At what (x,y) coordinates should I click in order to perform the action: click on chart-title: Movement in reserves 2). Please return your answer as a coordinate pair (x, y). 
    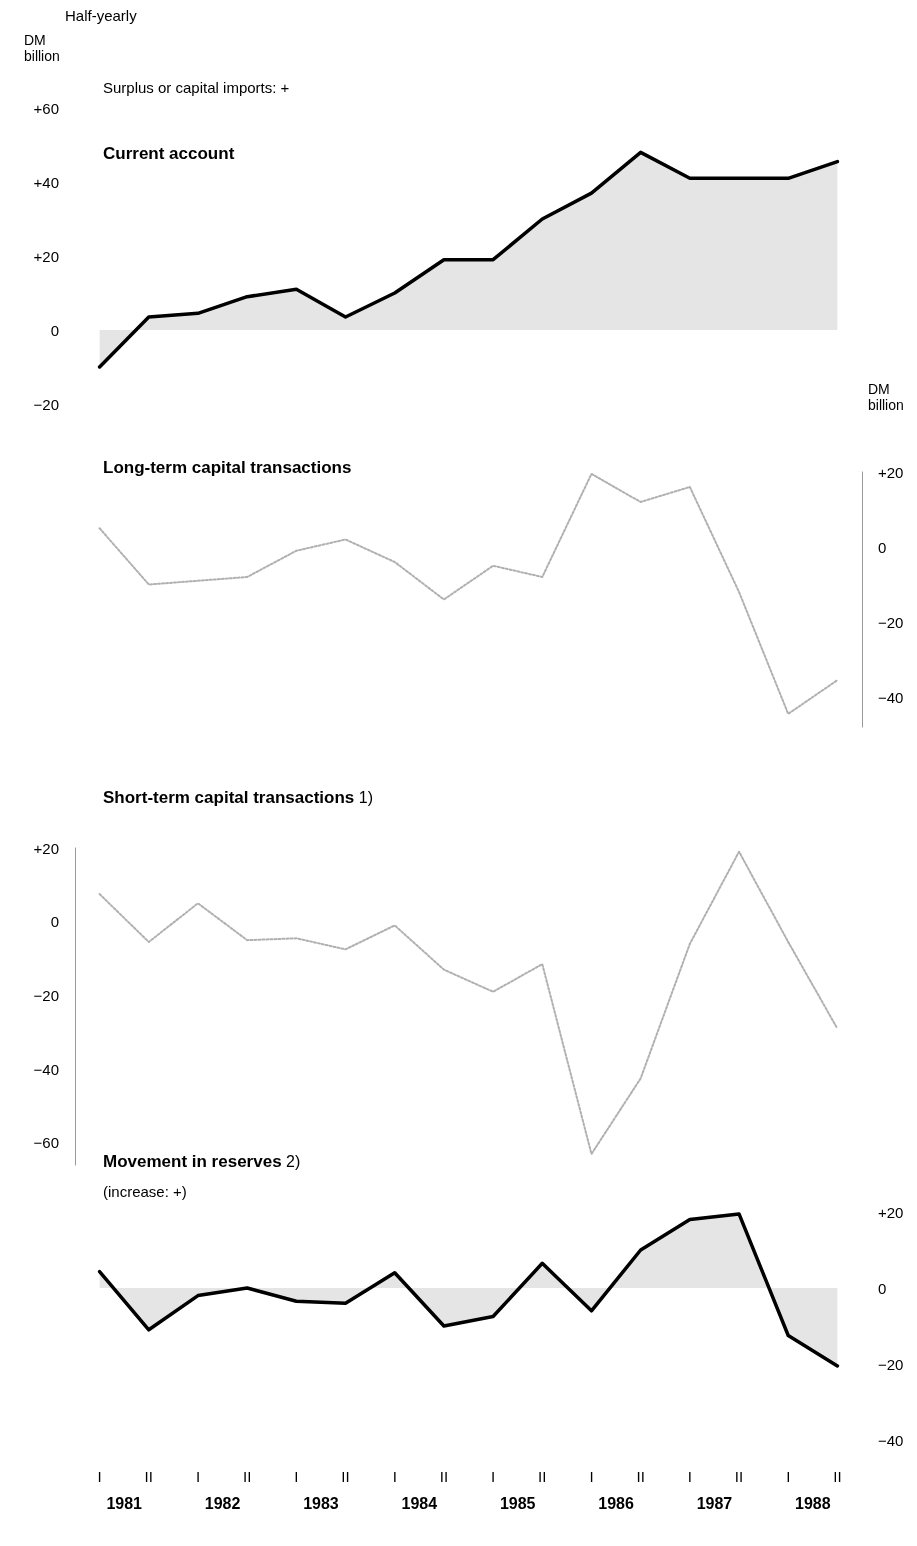
    Looking at the image, I should click on (202, 1161).